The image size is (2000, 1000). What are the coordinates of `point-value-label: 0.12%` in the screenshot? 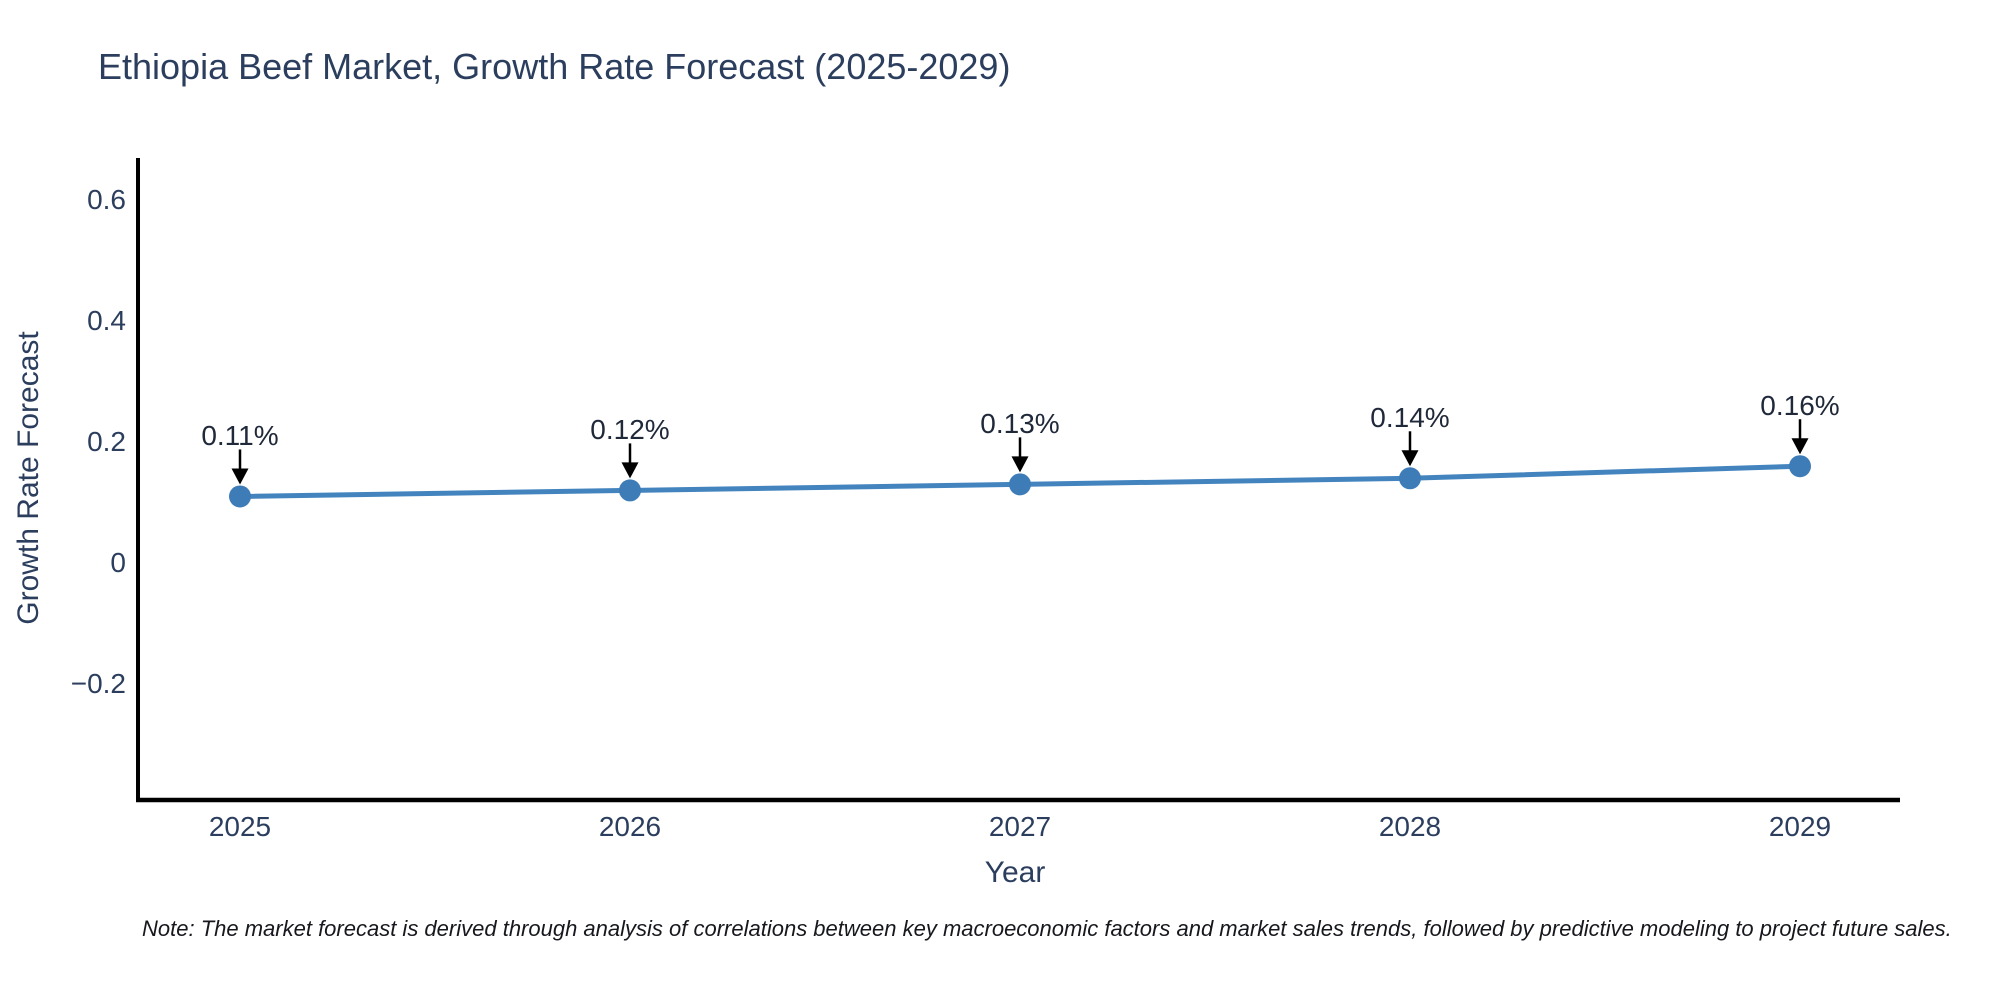 It's located at (630, 430).